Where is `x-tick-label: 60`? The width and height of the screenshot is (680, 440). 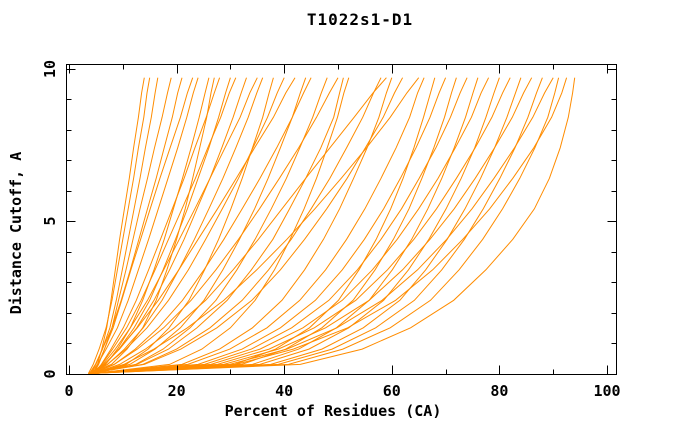
x-tick-label: 60 is located at coordinates (391, 391).